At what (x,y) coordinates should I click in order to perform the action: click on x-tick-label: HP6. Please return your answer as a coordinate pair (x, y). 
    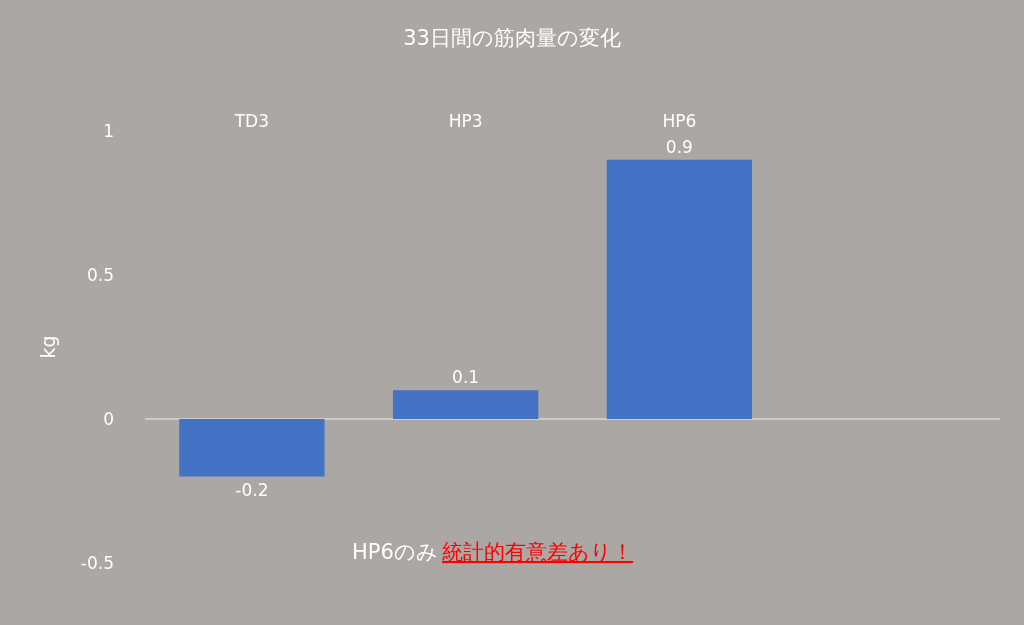
    Looking at the image, I should click on (679, 120).